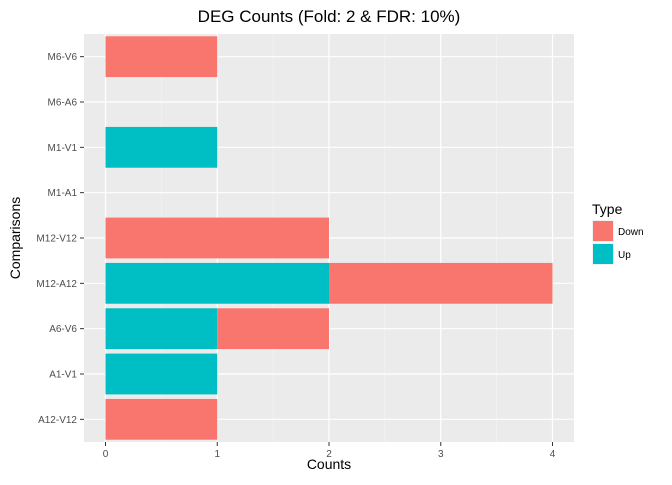  Describe the element at coordinates (57, 420) in the screenshot. I see `y-tick-label: A12-V12` at that location.